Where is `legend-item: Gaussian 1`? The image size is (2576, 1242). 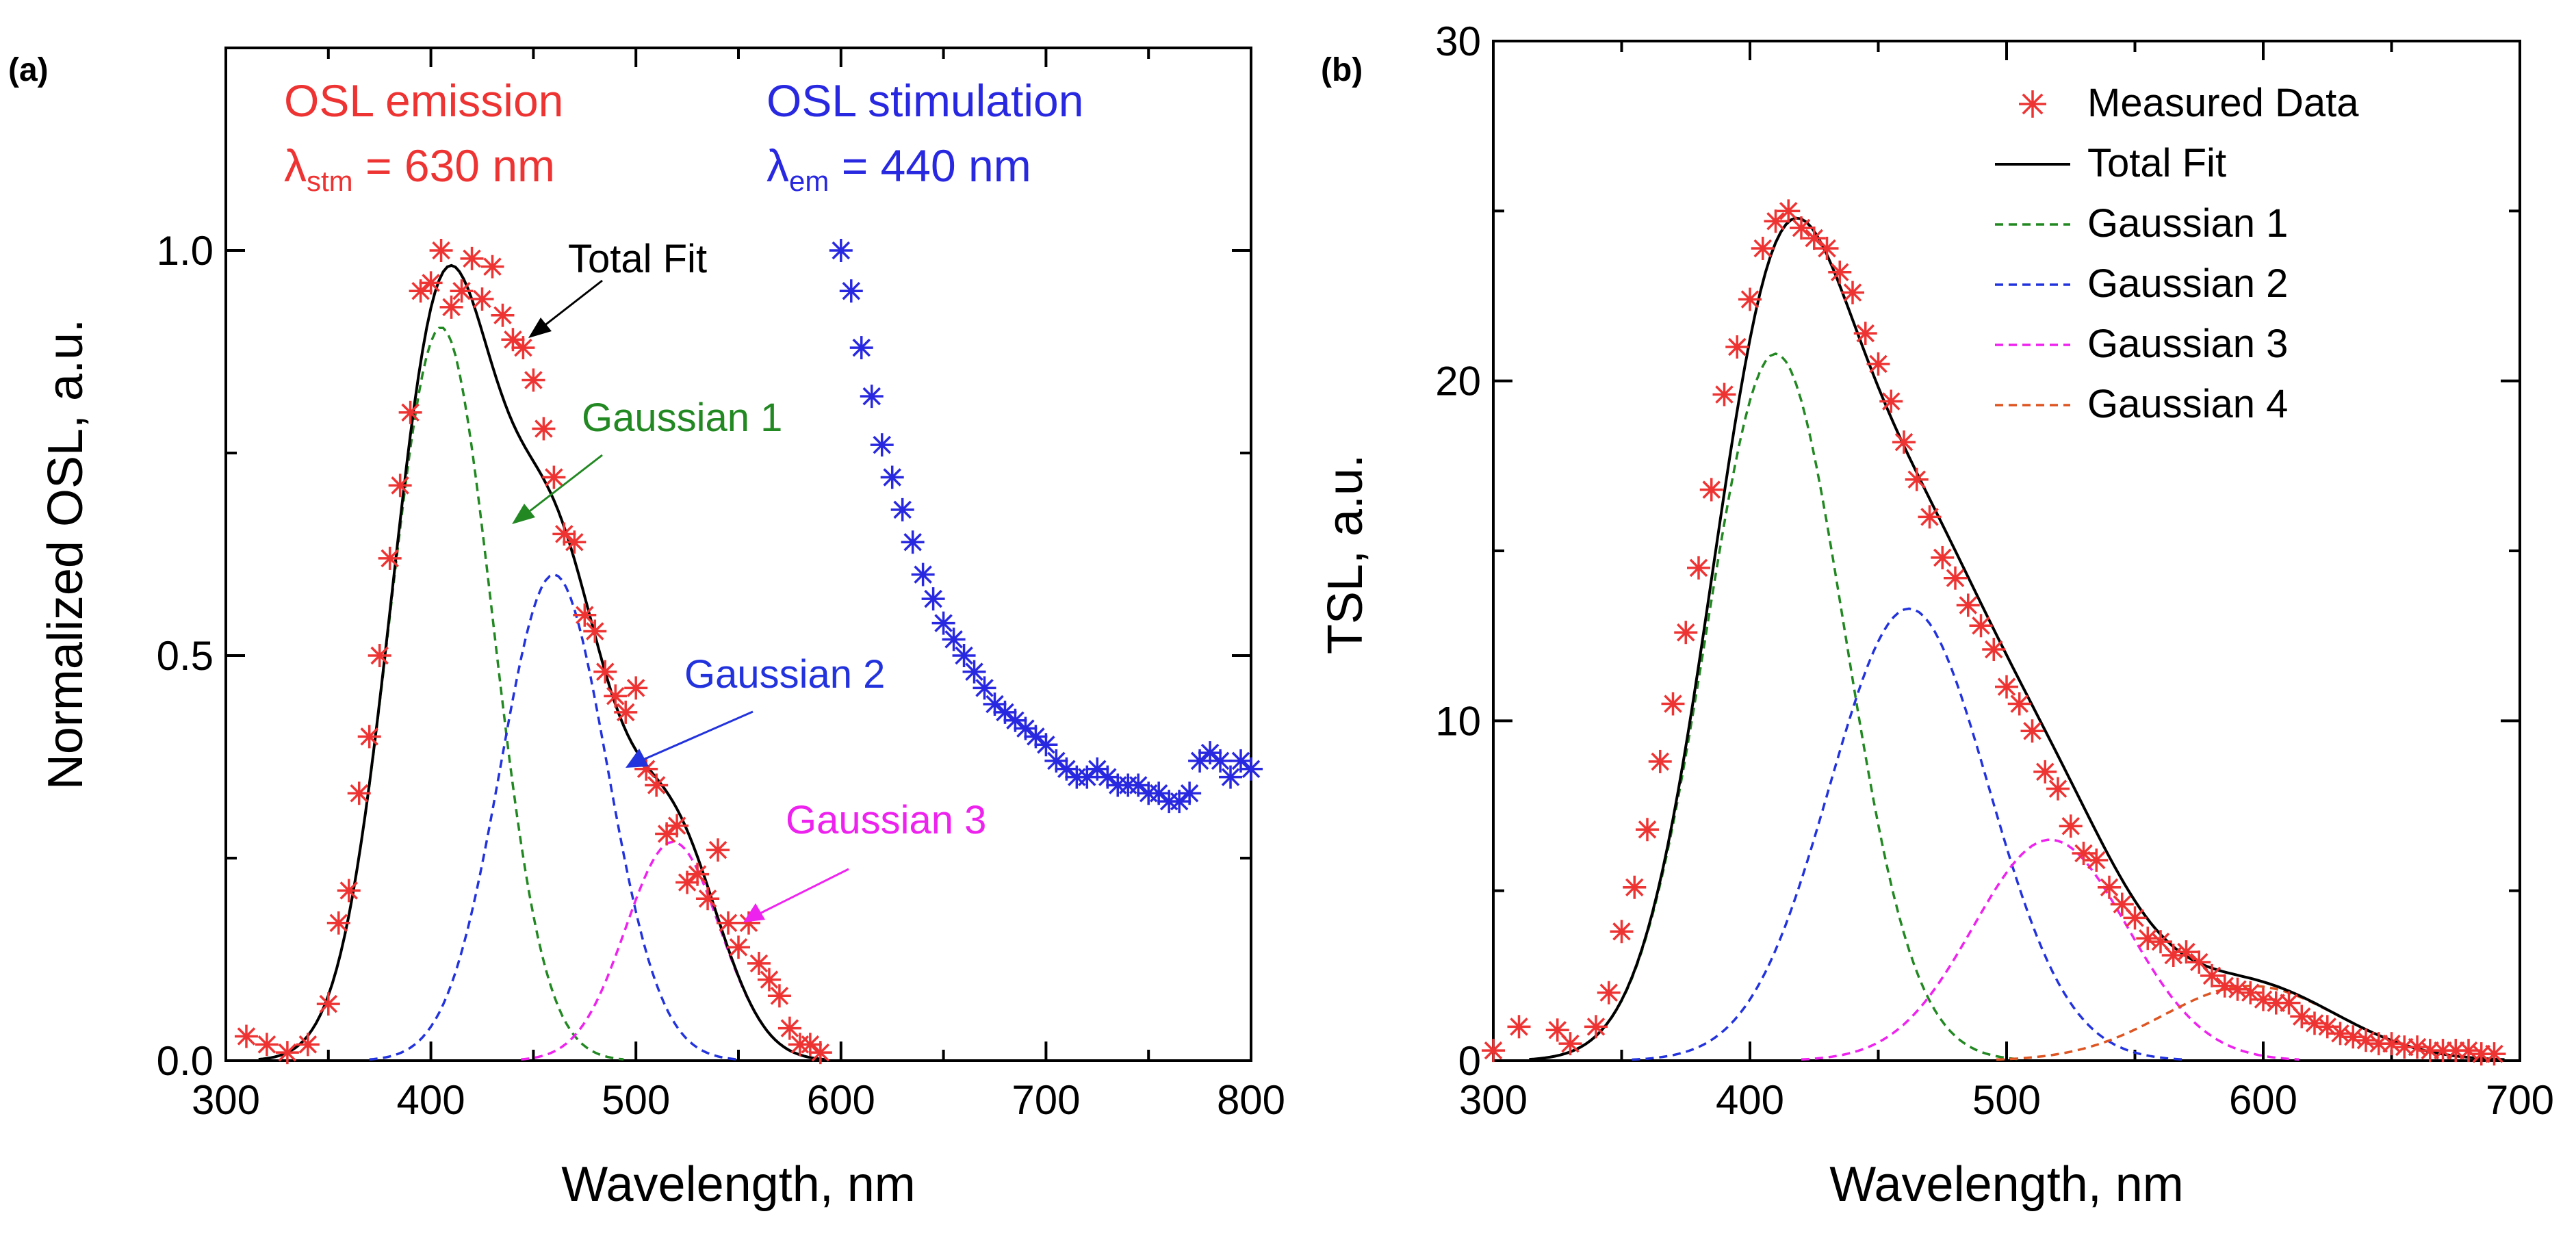
legend-item: Gaussian 1 is located at coordinates (2141, 224).